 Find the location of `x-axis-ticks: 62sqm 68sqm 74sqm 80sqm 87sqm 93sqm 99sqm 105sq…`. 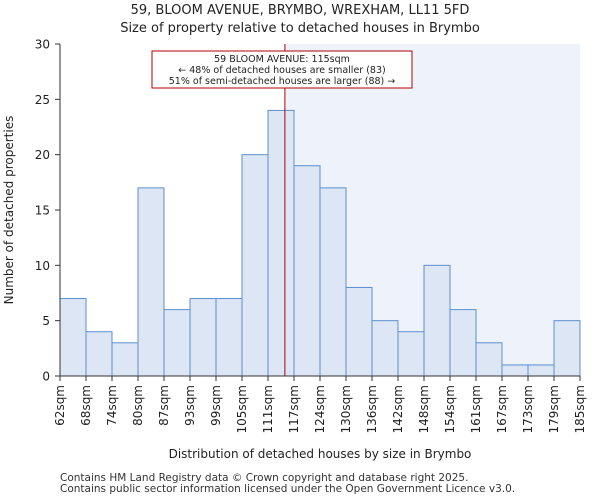

x-axis-ticks: 62sqm 68sqm 74sqm 80sqm 87sqm 93sqm 99sqm 105sq… is located at coordinates (320, 404).